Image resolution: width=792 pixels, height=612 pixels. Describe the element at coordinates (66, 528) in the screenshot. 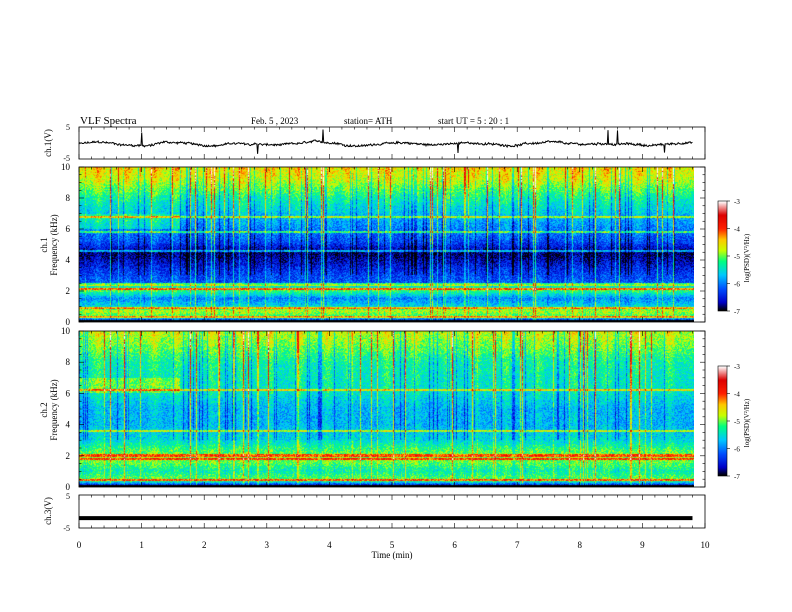

I see `ch3-ytick-bottom: -5` at that location.